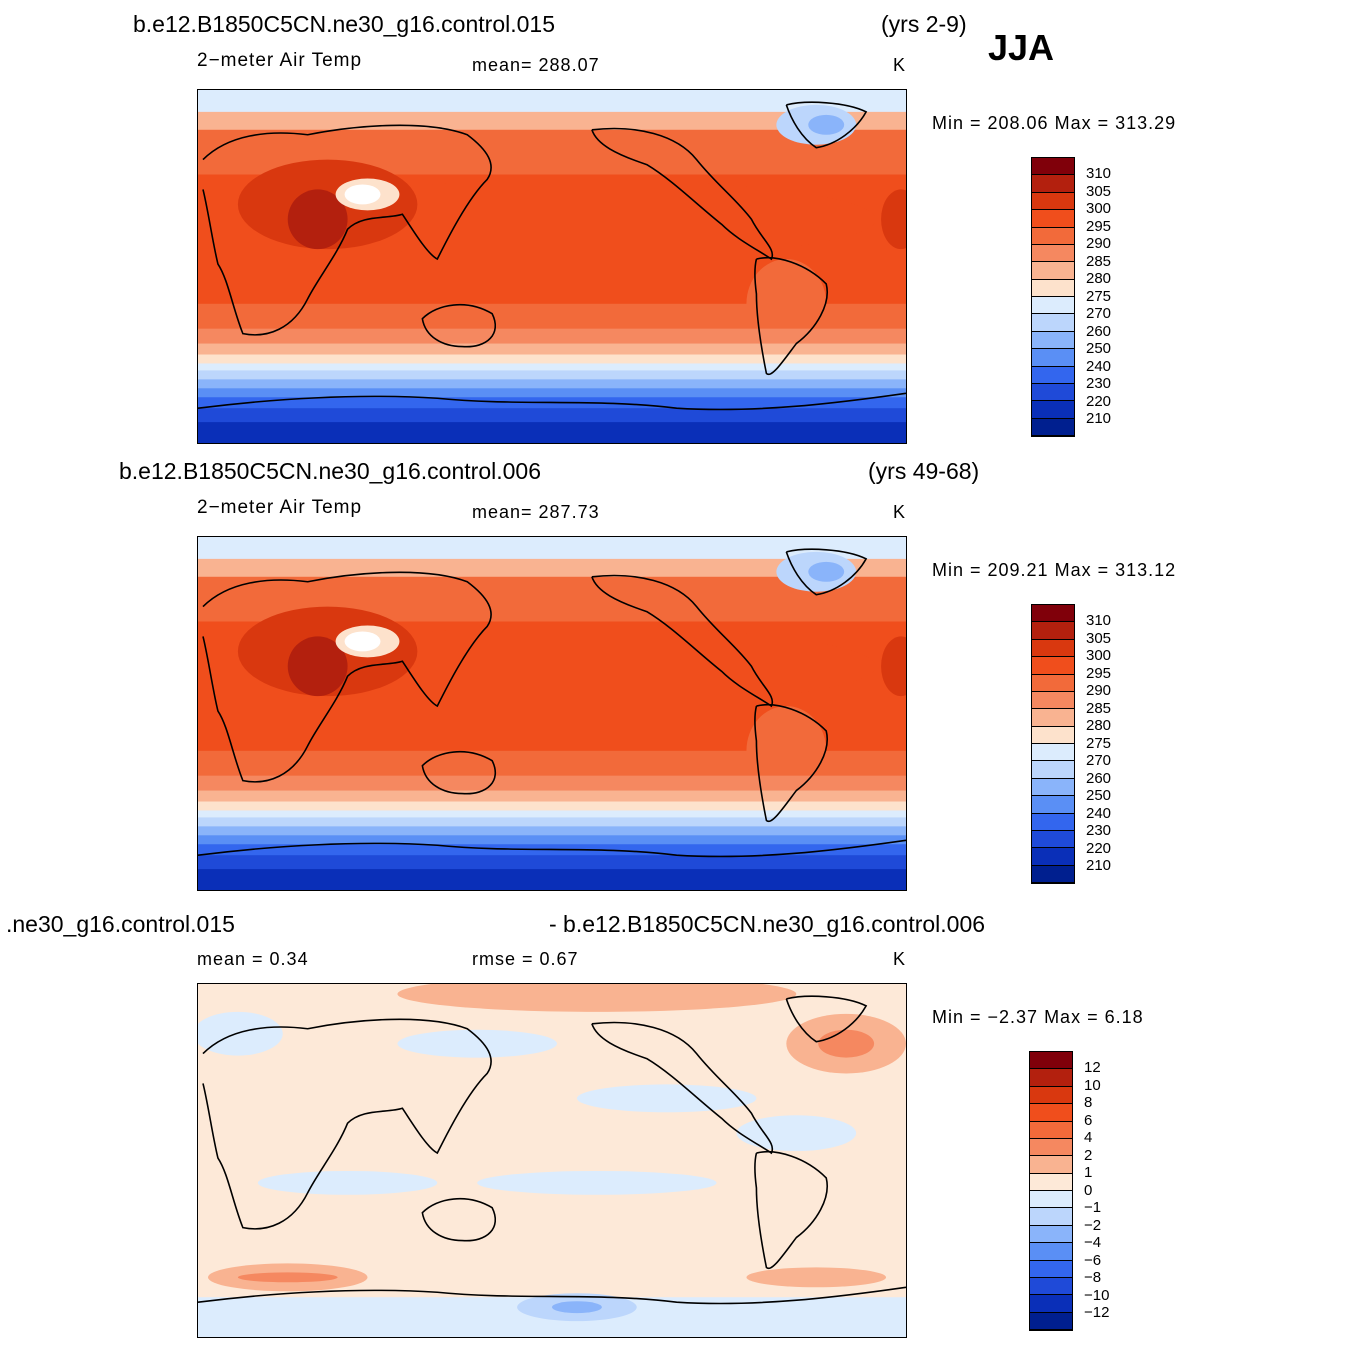 The width and height of the screenshot is (1353, 1353). What do you see at coordinates (924, 24) in the screenshot?
I see `panel1-years: (yrs 2-9)` at bounding box center [924, 24].